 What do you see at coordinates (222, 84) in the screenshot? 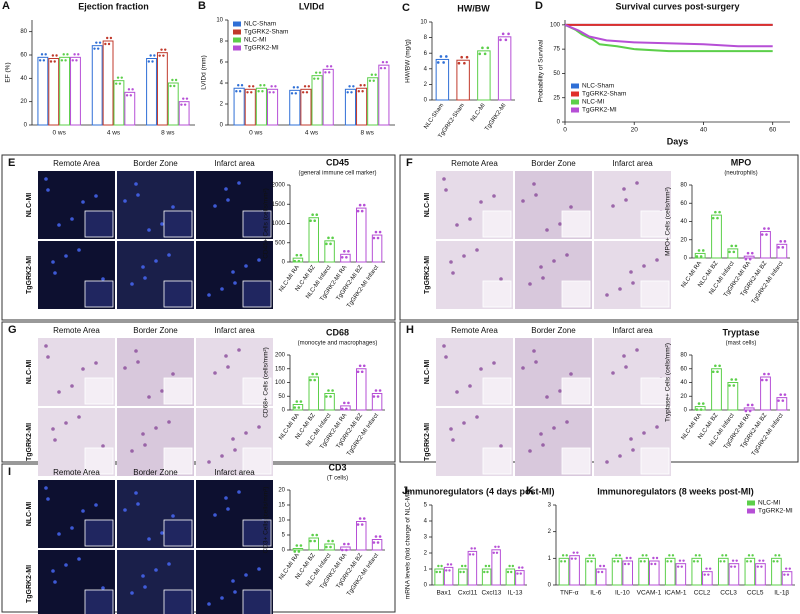
I see `y-tick-label: 4` at bounding box center [222, 84].